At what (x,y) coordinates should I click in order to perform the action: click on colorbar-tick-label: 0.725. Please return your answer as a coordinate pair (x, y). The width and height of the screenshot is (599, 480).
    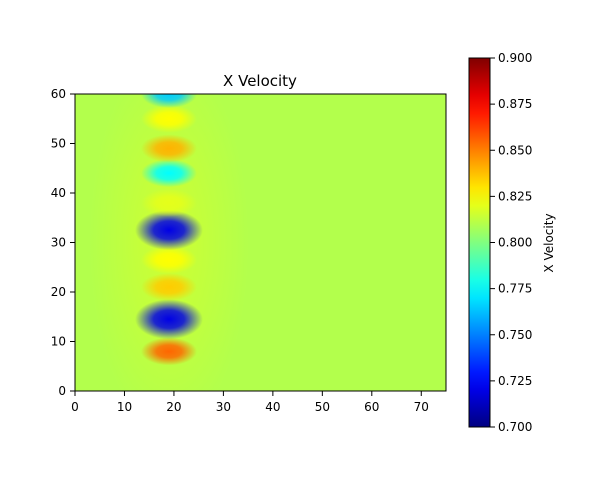
    Looking at the image, I should click on (515, 381).